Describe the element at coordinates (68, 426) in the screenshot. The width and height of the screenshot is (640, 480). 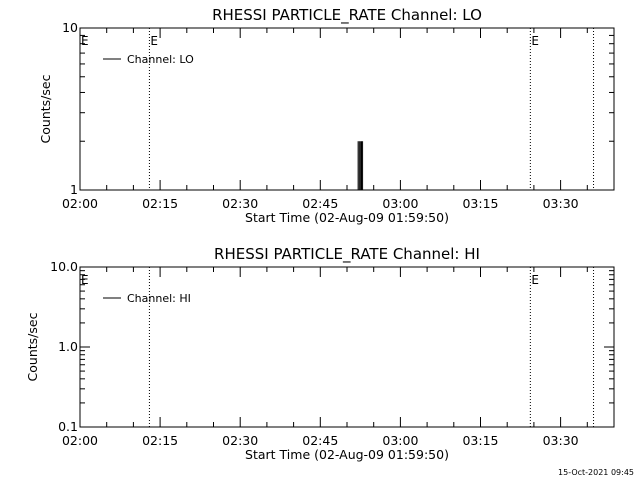
I see `y-tick-label: 0.1` at that location.